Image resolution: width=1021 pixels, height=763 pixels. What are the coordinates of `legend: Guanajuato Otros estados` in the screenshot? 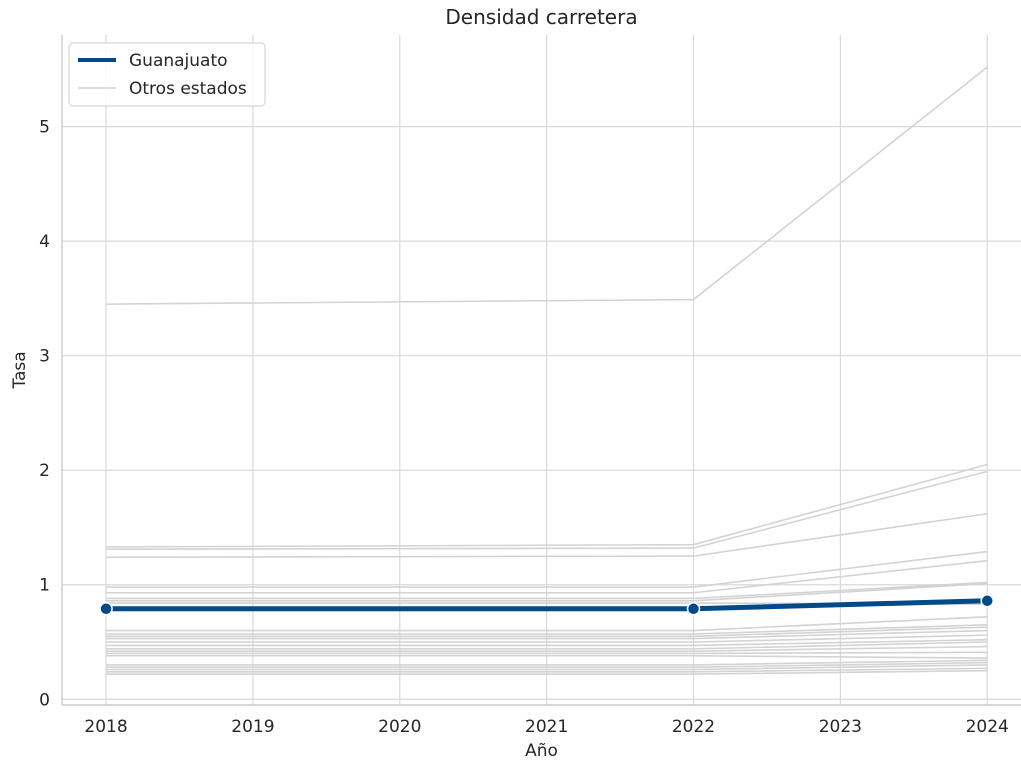 It's located at (167, 74).